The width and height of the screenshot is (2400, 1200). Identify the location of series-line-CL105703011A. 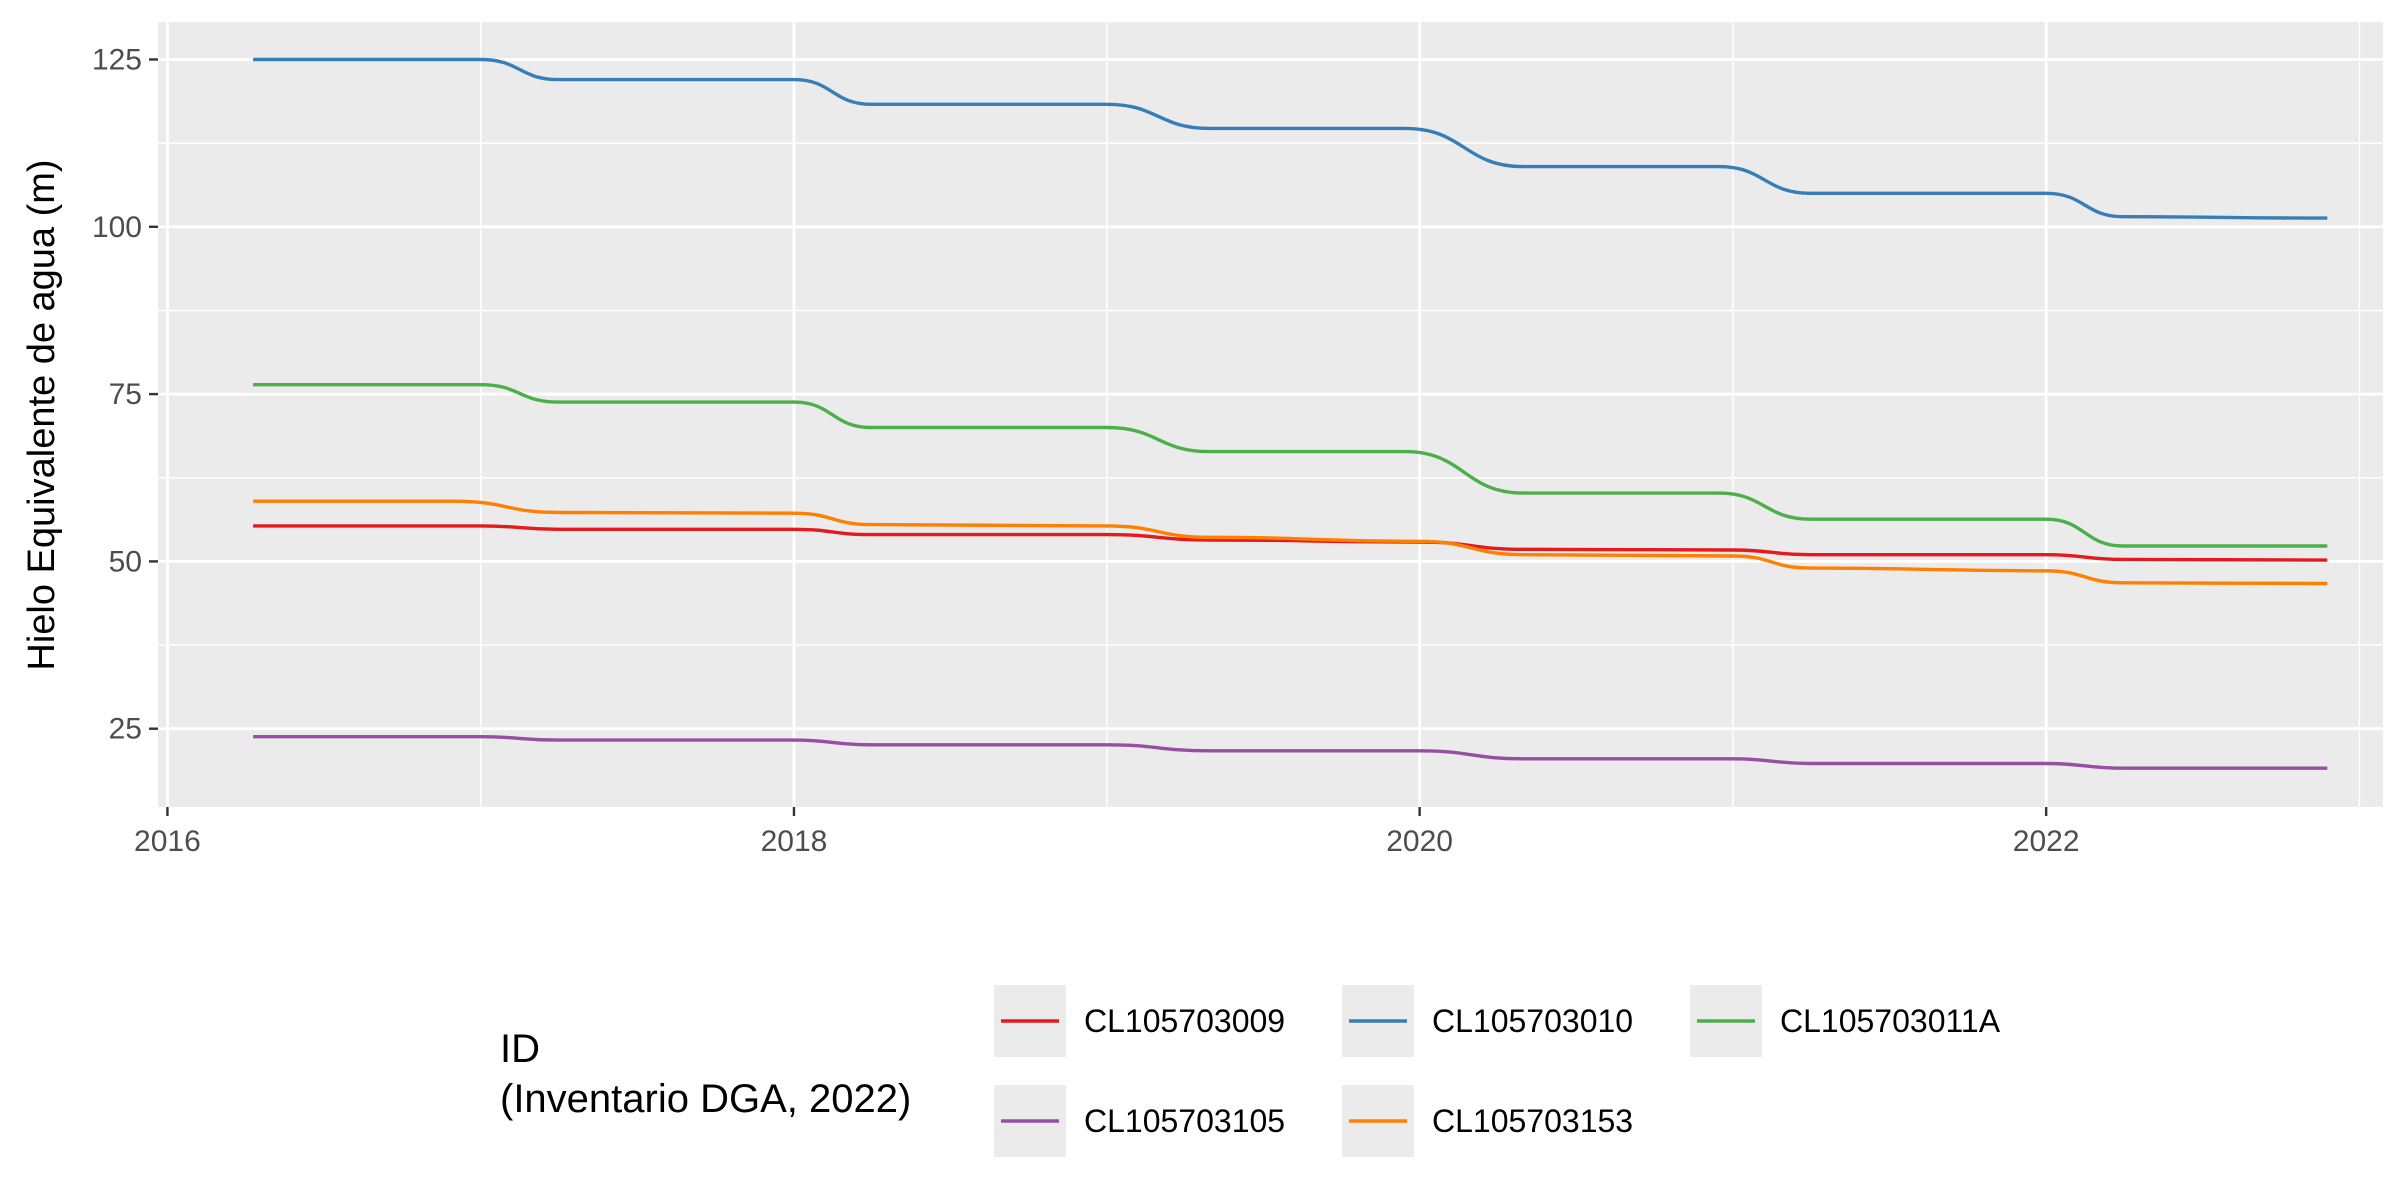
(1290, 465).